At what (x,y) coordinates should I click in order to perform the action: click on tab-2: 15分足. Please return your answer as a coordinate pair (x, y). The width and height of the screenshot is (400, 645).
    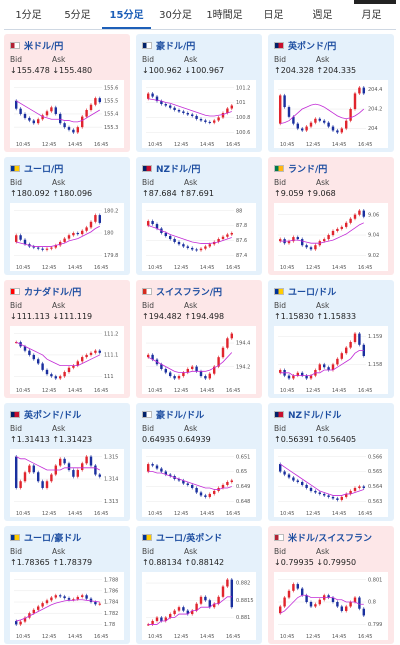
    Looking at the image, I should click on (126, 16).